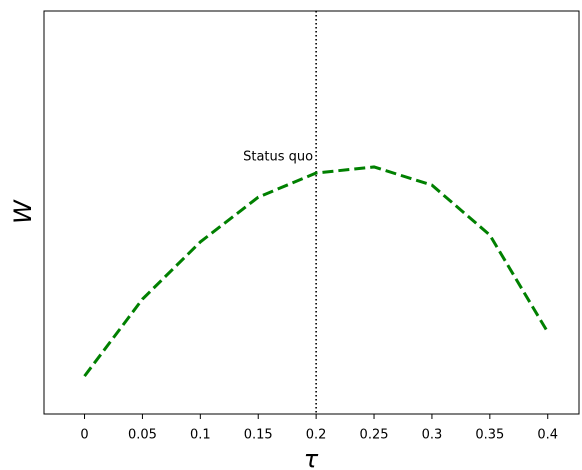 Image resolution: width=582 pixels, height=470 pixels. Describe the element at coordinates (489, 435) in the screenshot. I see `x-tick-label: 0.35` at that location.